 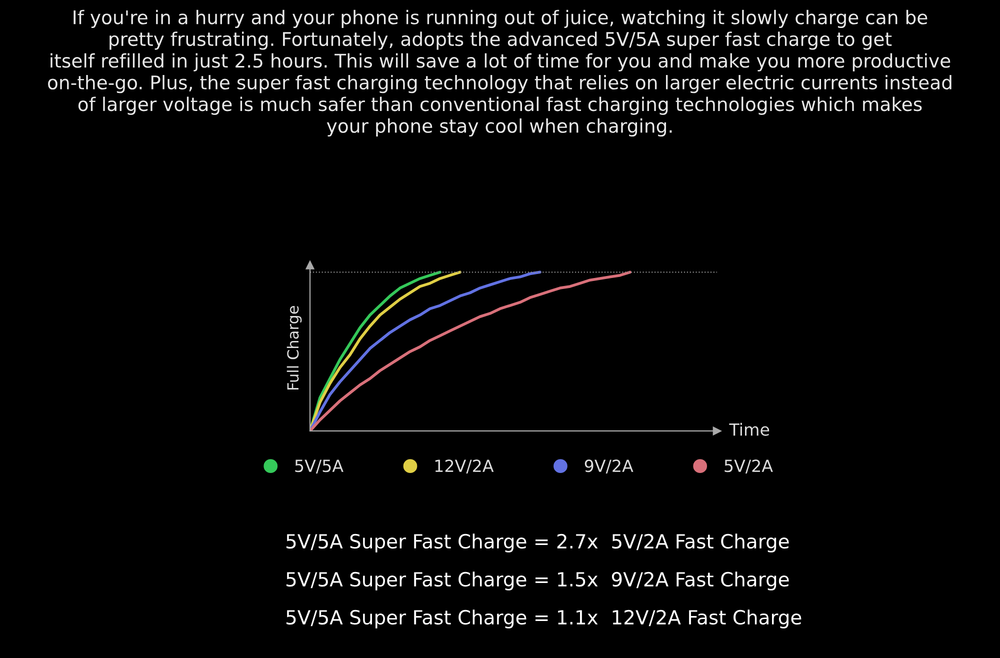 I want to click on text: 5V/5A Super Fast Charge = 1.1x 12V/2A Fast Charge, so click(x=544, y=619).